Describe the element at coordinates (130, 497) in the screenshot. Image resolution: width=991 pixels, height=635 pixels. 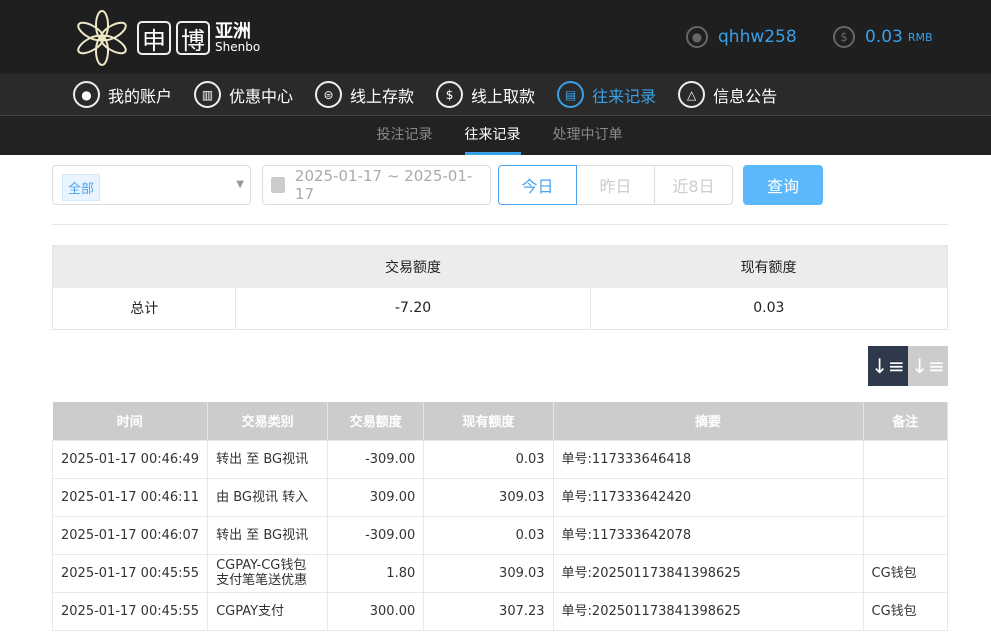
I see `cell-time: 2025-01-17 00:46:11` at that location.